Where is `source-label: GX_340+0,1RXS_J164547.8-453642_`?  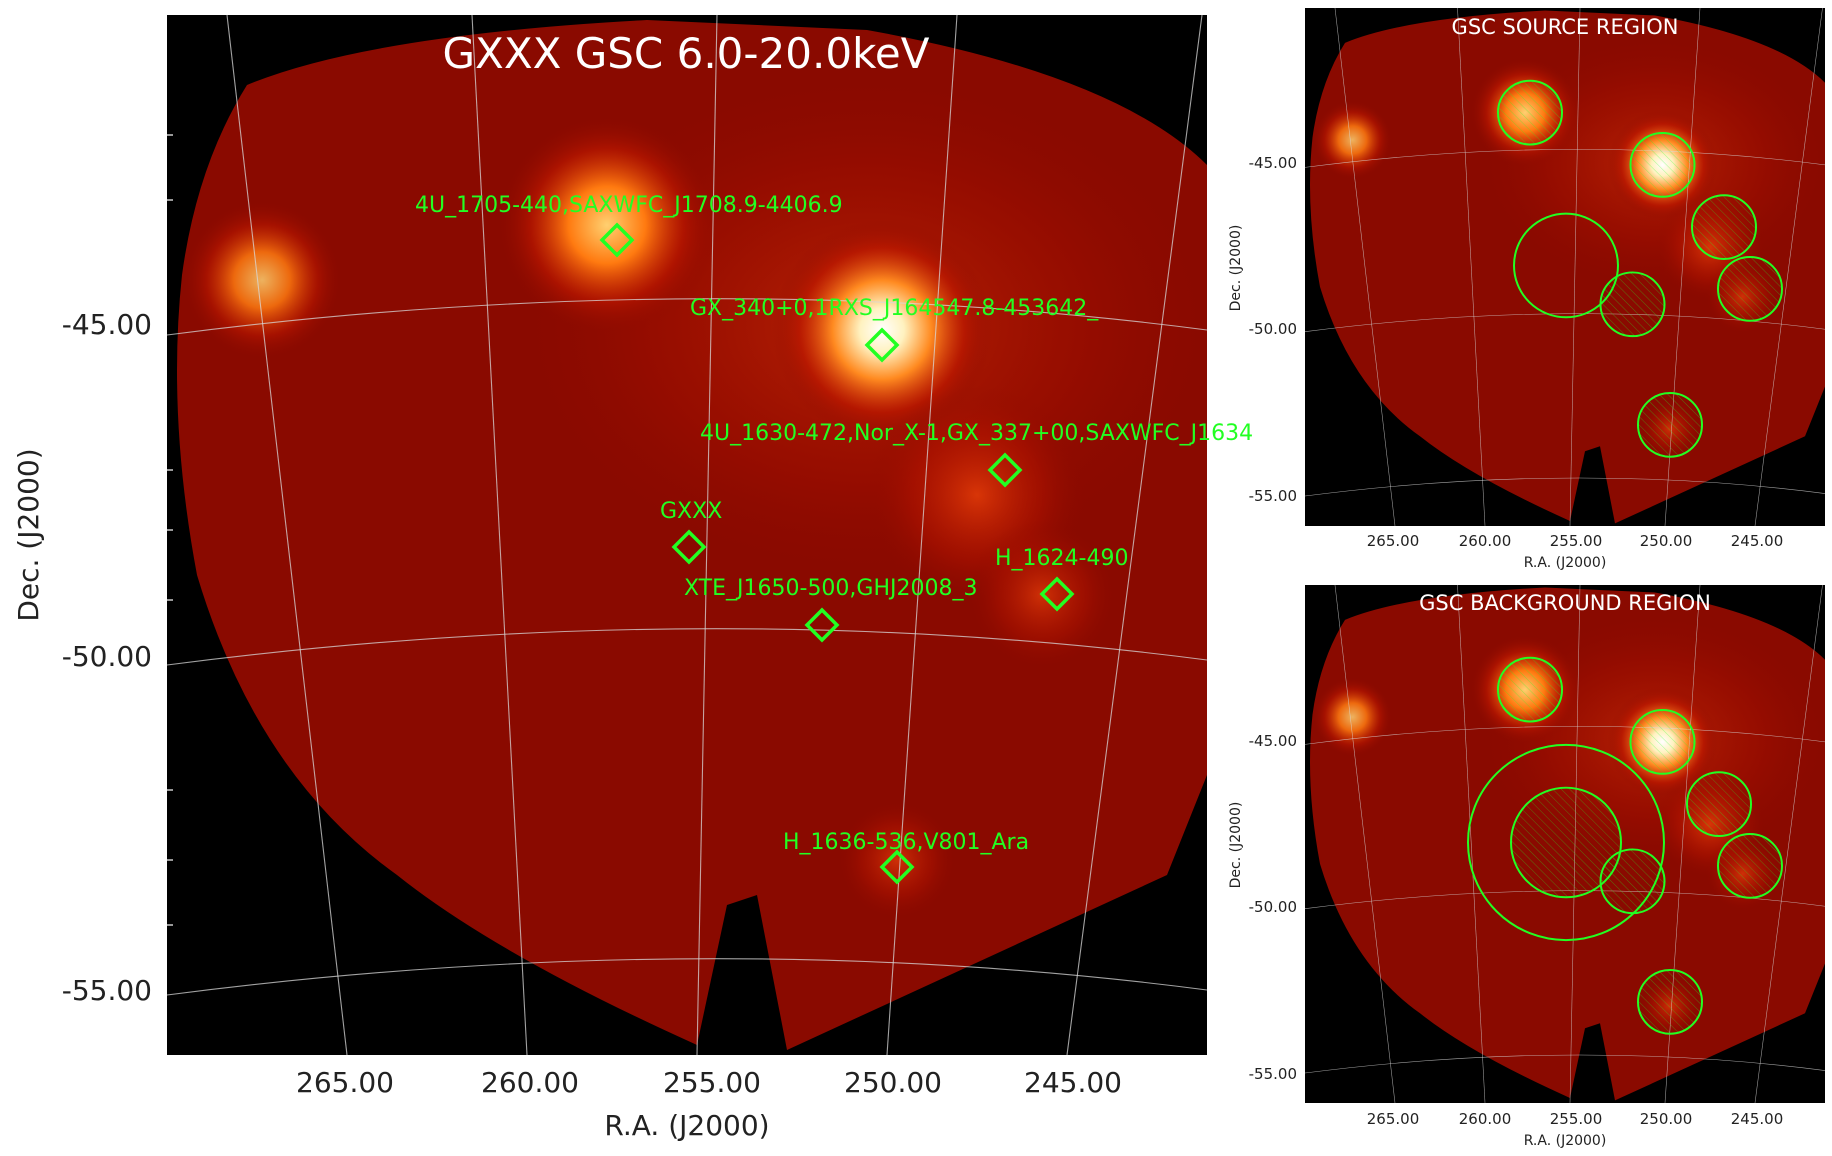 source-label: GX_340+0,1RXS_J164547.8-453642_ is located at coordinates (894, 308).